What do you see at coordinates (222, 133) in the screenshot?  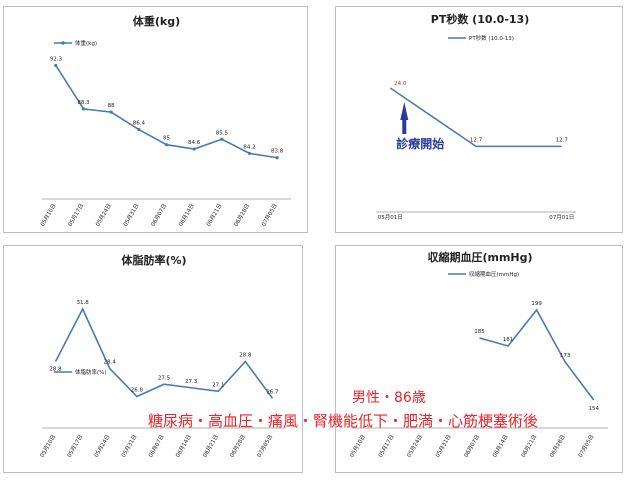 I see `data-label: 85.5` at bounding box center [222, 133].